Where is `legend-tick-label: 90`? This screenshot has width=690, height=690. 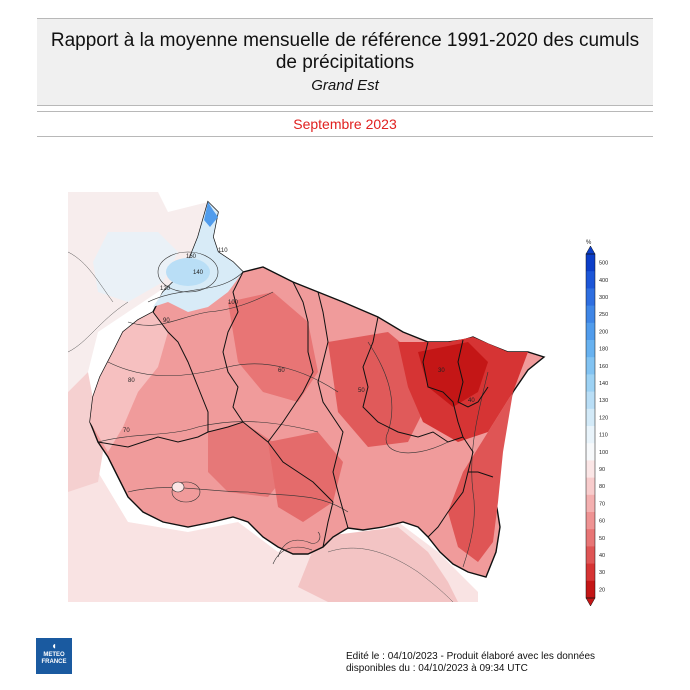 legend-tick-label: 90 is located at coordinates (602, 470).